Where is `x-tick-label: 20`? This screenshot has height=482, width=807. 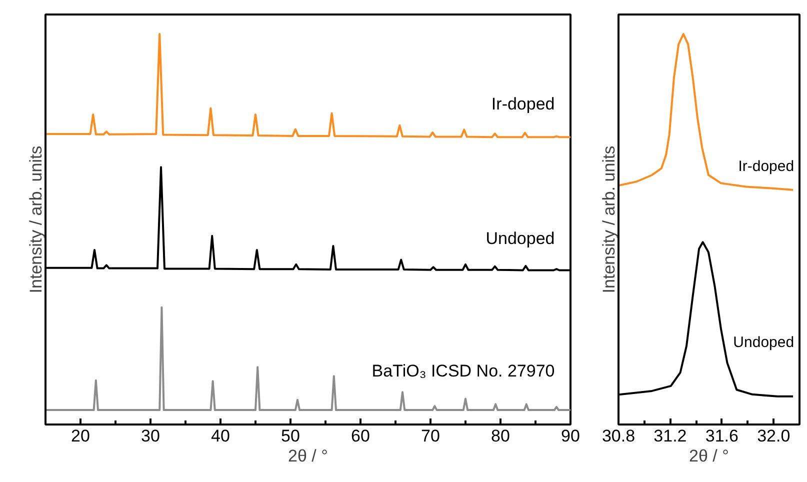
x-tick-label: 20 is located at coordinates (80, 436).